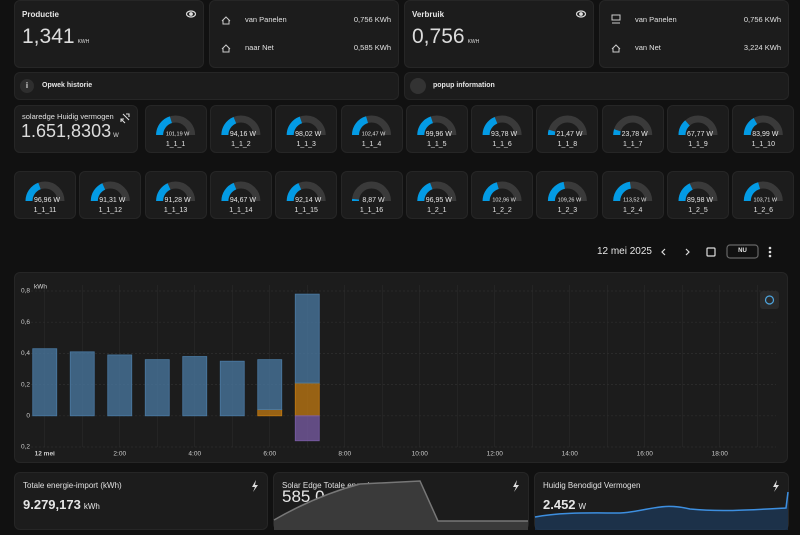 This screenshot has height=535, width=800. I want to click on now-button: NU, so click(742, 251).